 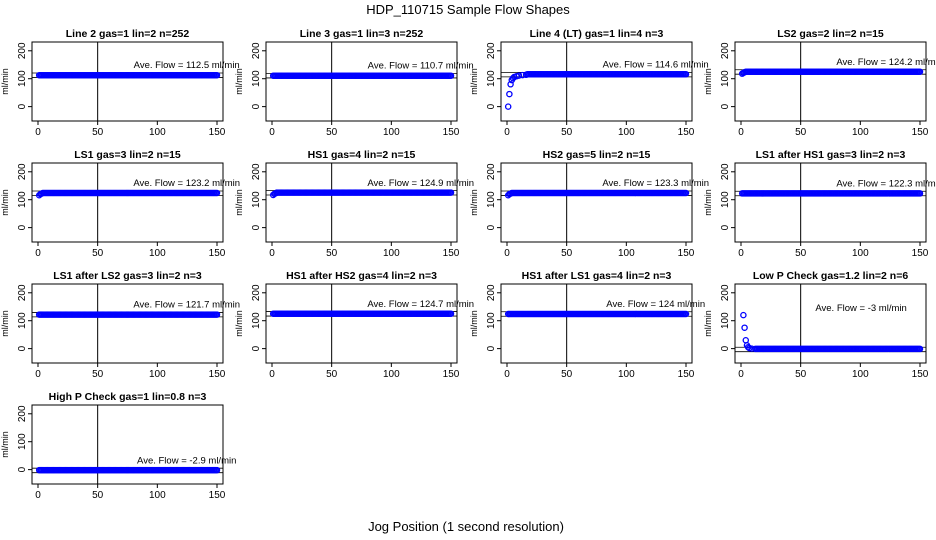 I want to click on ave-flow-annotation: Ave. Flow = 124.9 ml/min, so click(x=420, y=183).